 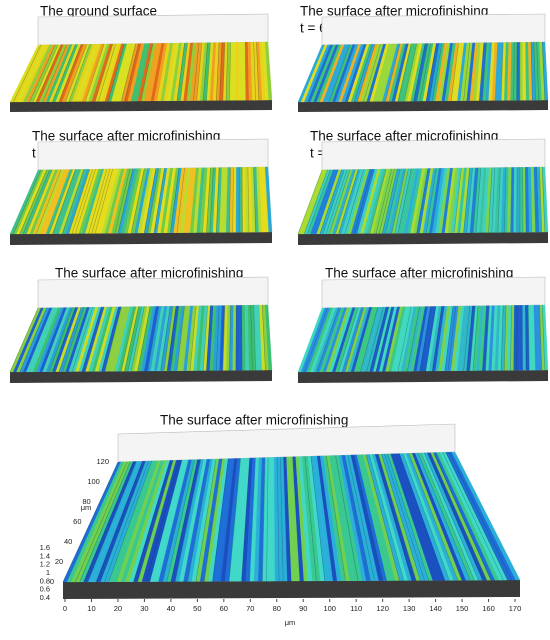 What do you see at coordinates (68, 541) in the screenshot?
I see `y-tick-label: 40` at bounding box center [68, 541].